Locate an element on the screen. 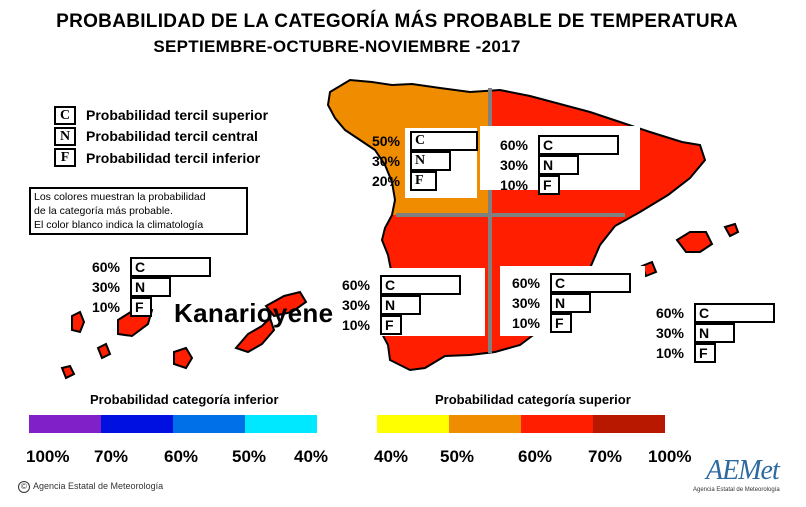 Image resolution: width=806 pixels, height=507 pixels. legend-letter-f: F is located at coordinates (65, 157).